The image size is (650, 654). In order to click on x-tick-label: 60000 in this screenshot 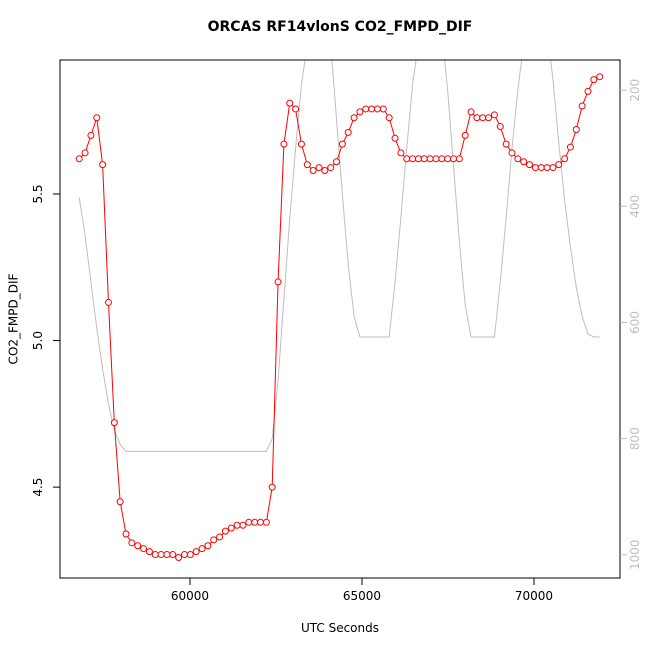, I will do `click(190, 596)`.